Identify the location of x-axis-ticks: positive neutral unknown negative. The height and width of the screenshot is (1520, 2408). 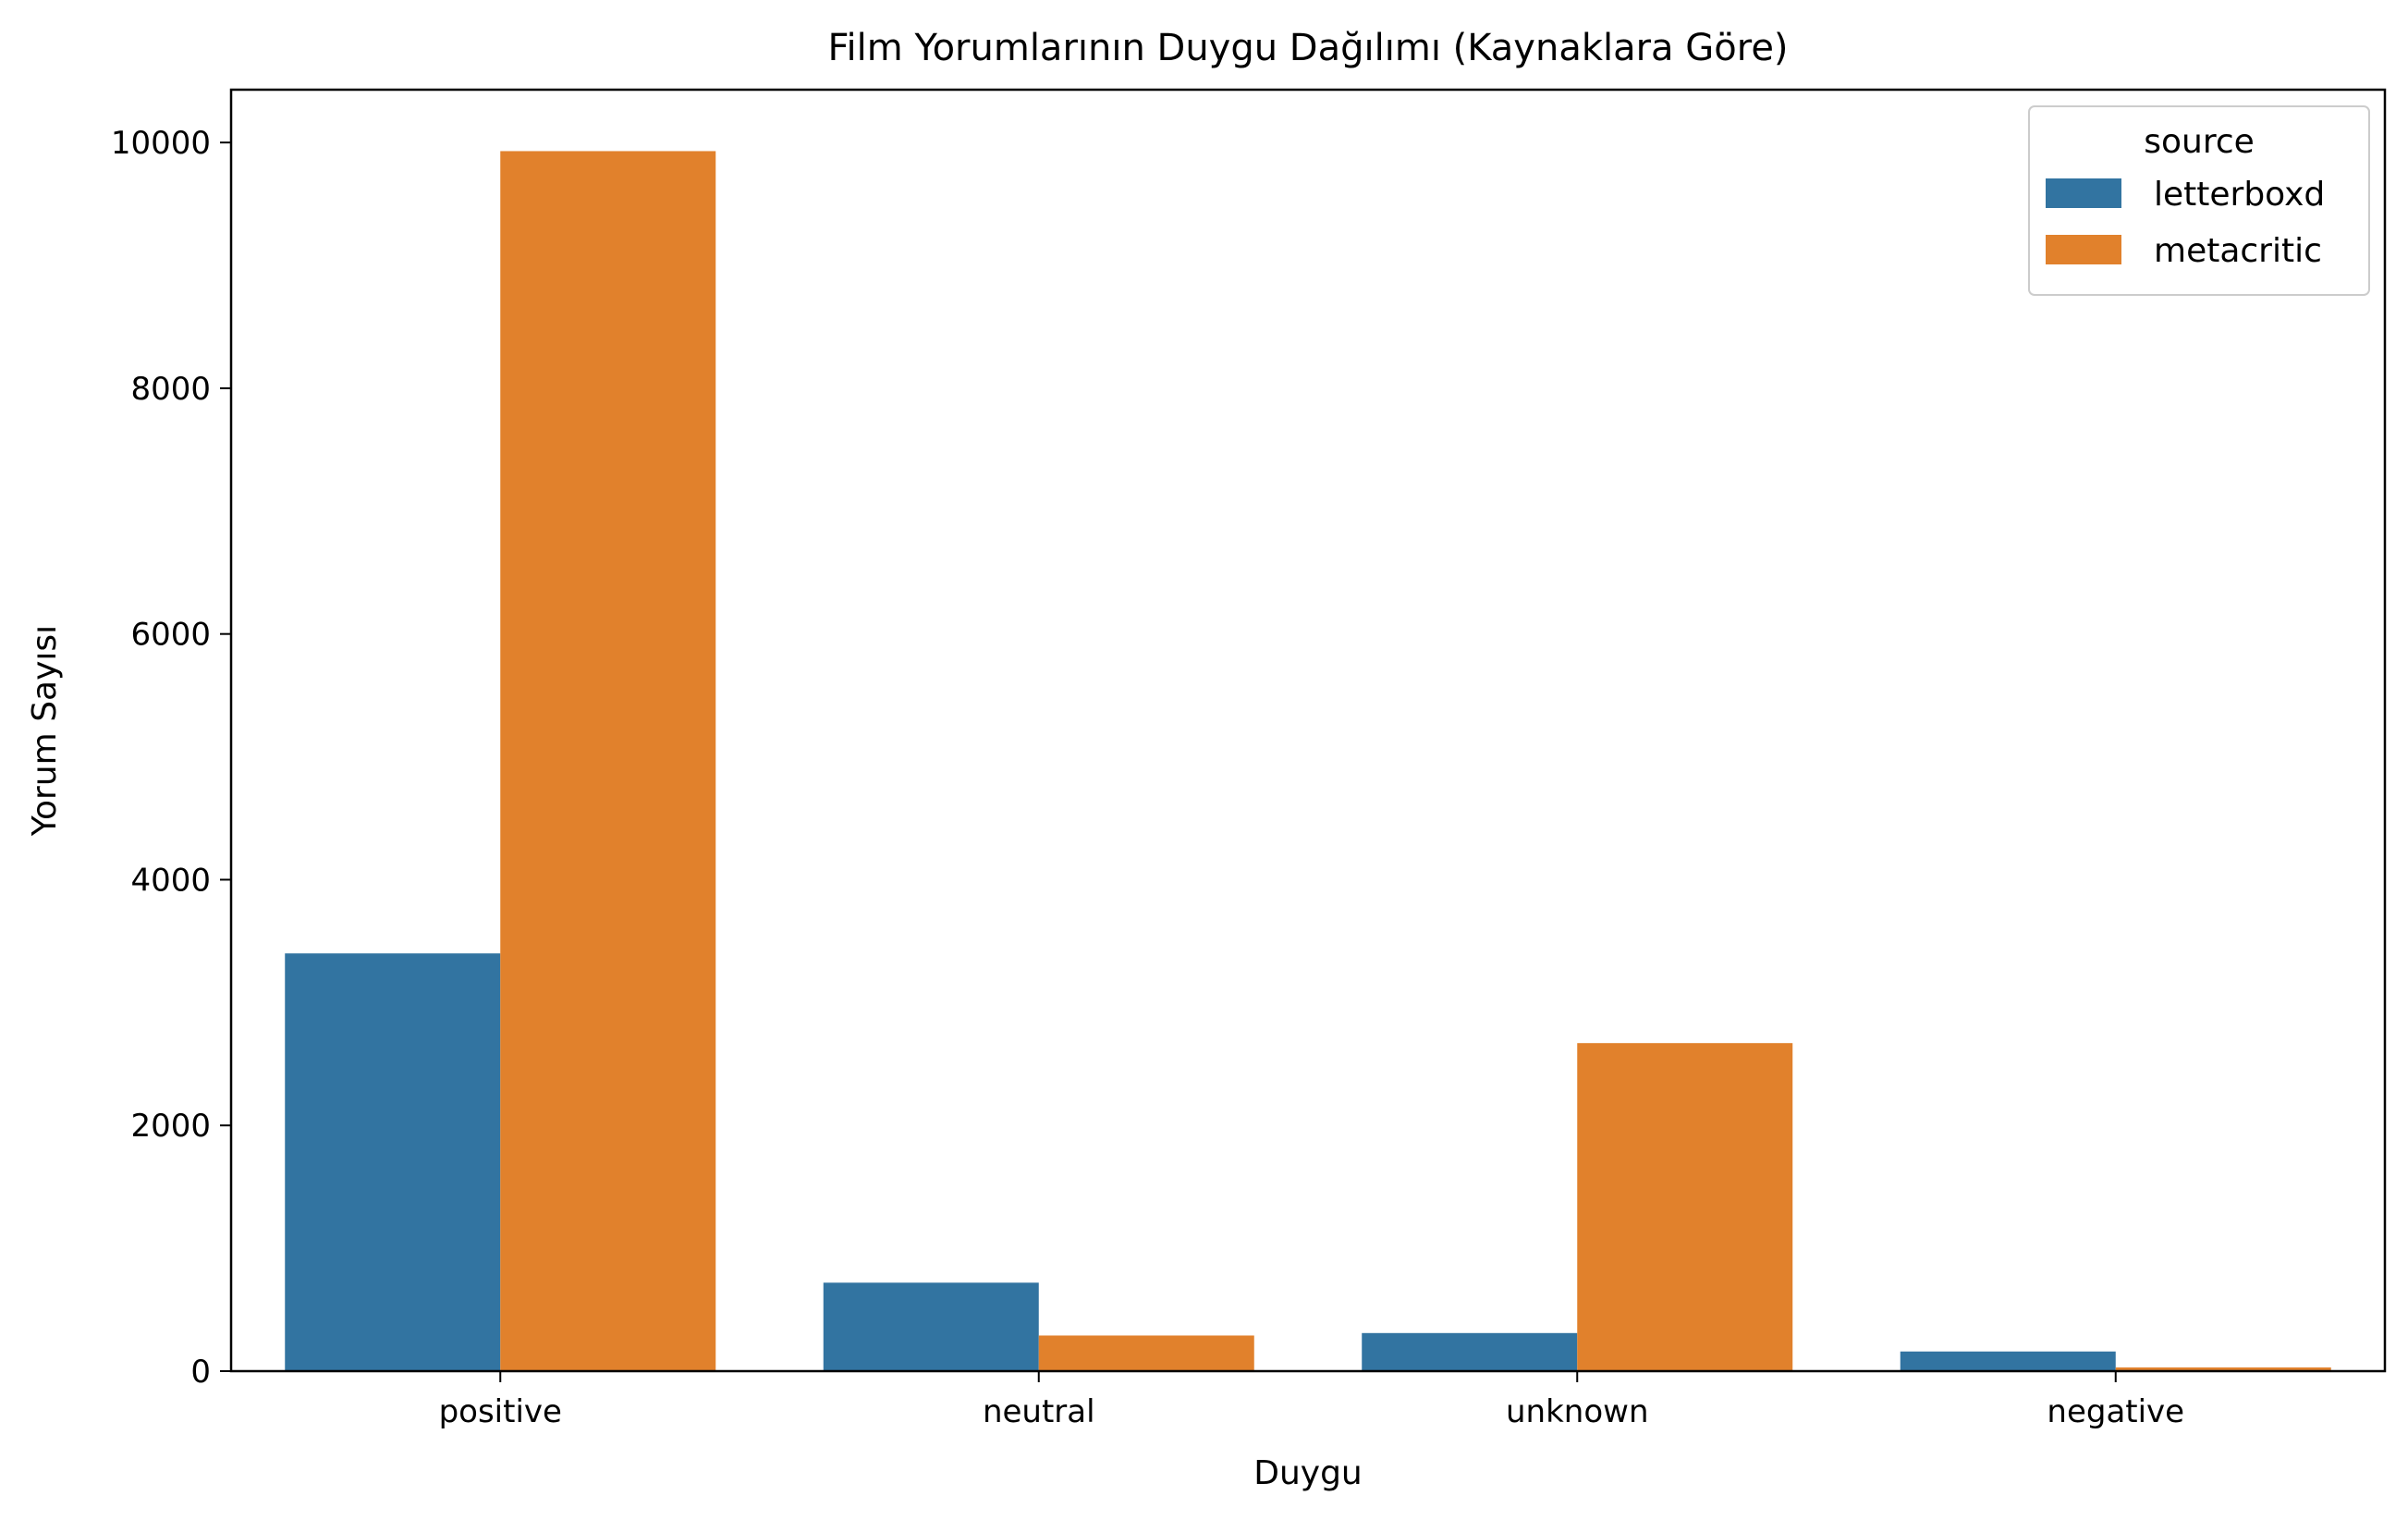
(1311, 1400).